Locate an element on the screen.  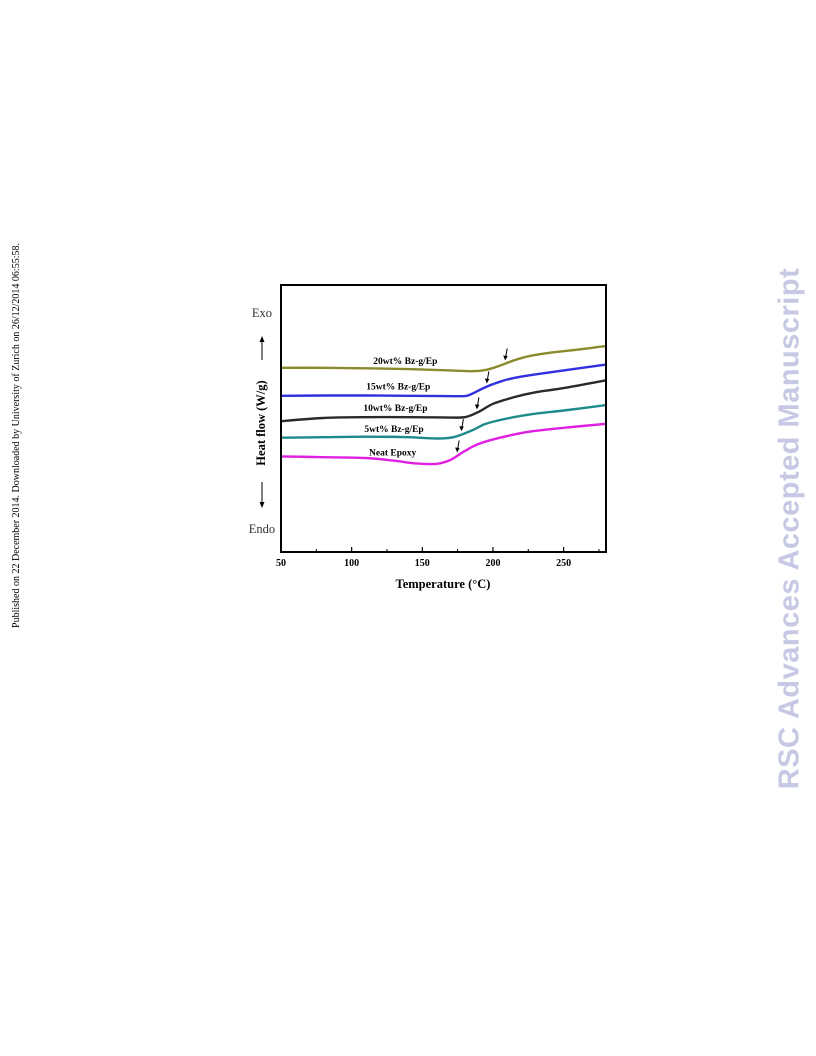
series-label-20wt-bz-g-ep: 20wt% Bz-g/Ep is located at coordinates (405, 362).